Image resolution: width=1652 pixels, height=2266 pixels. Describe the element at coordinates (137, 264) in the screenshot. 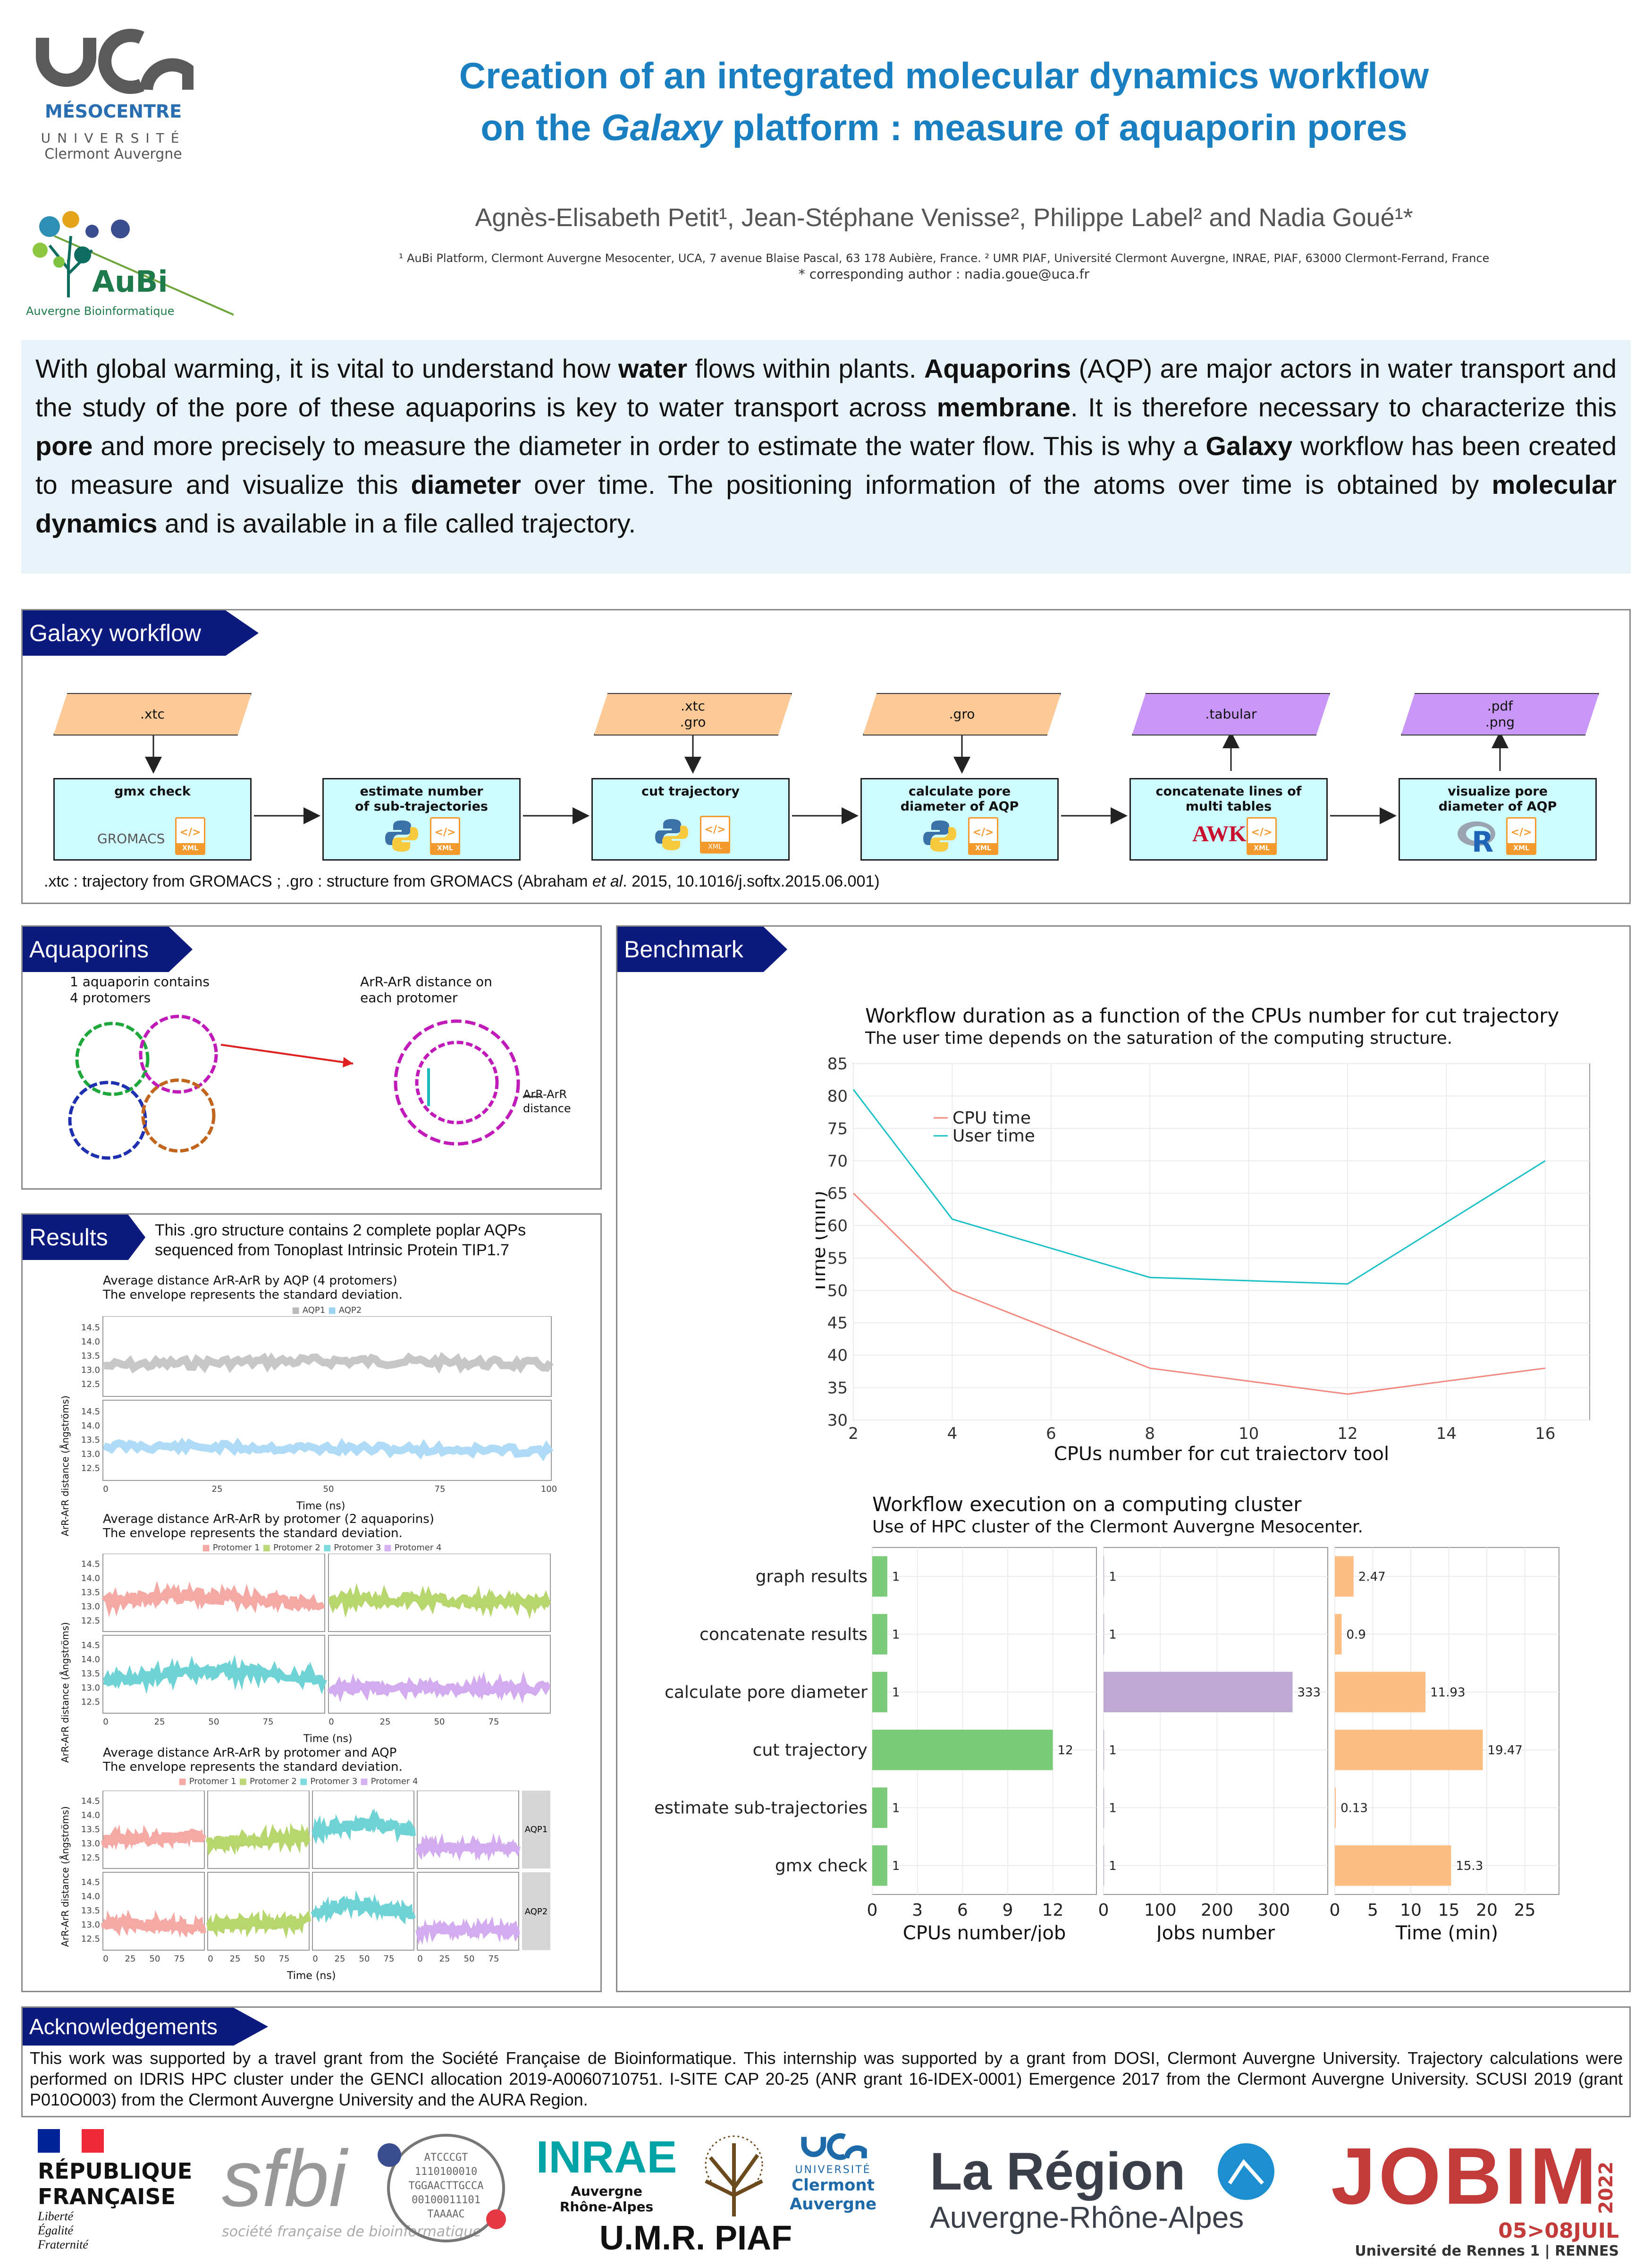

I see `aubi-logo: AuBi Auvergne Bioinformatique` at that location.